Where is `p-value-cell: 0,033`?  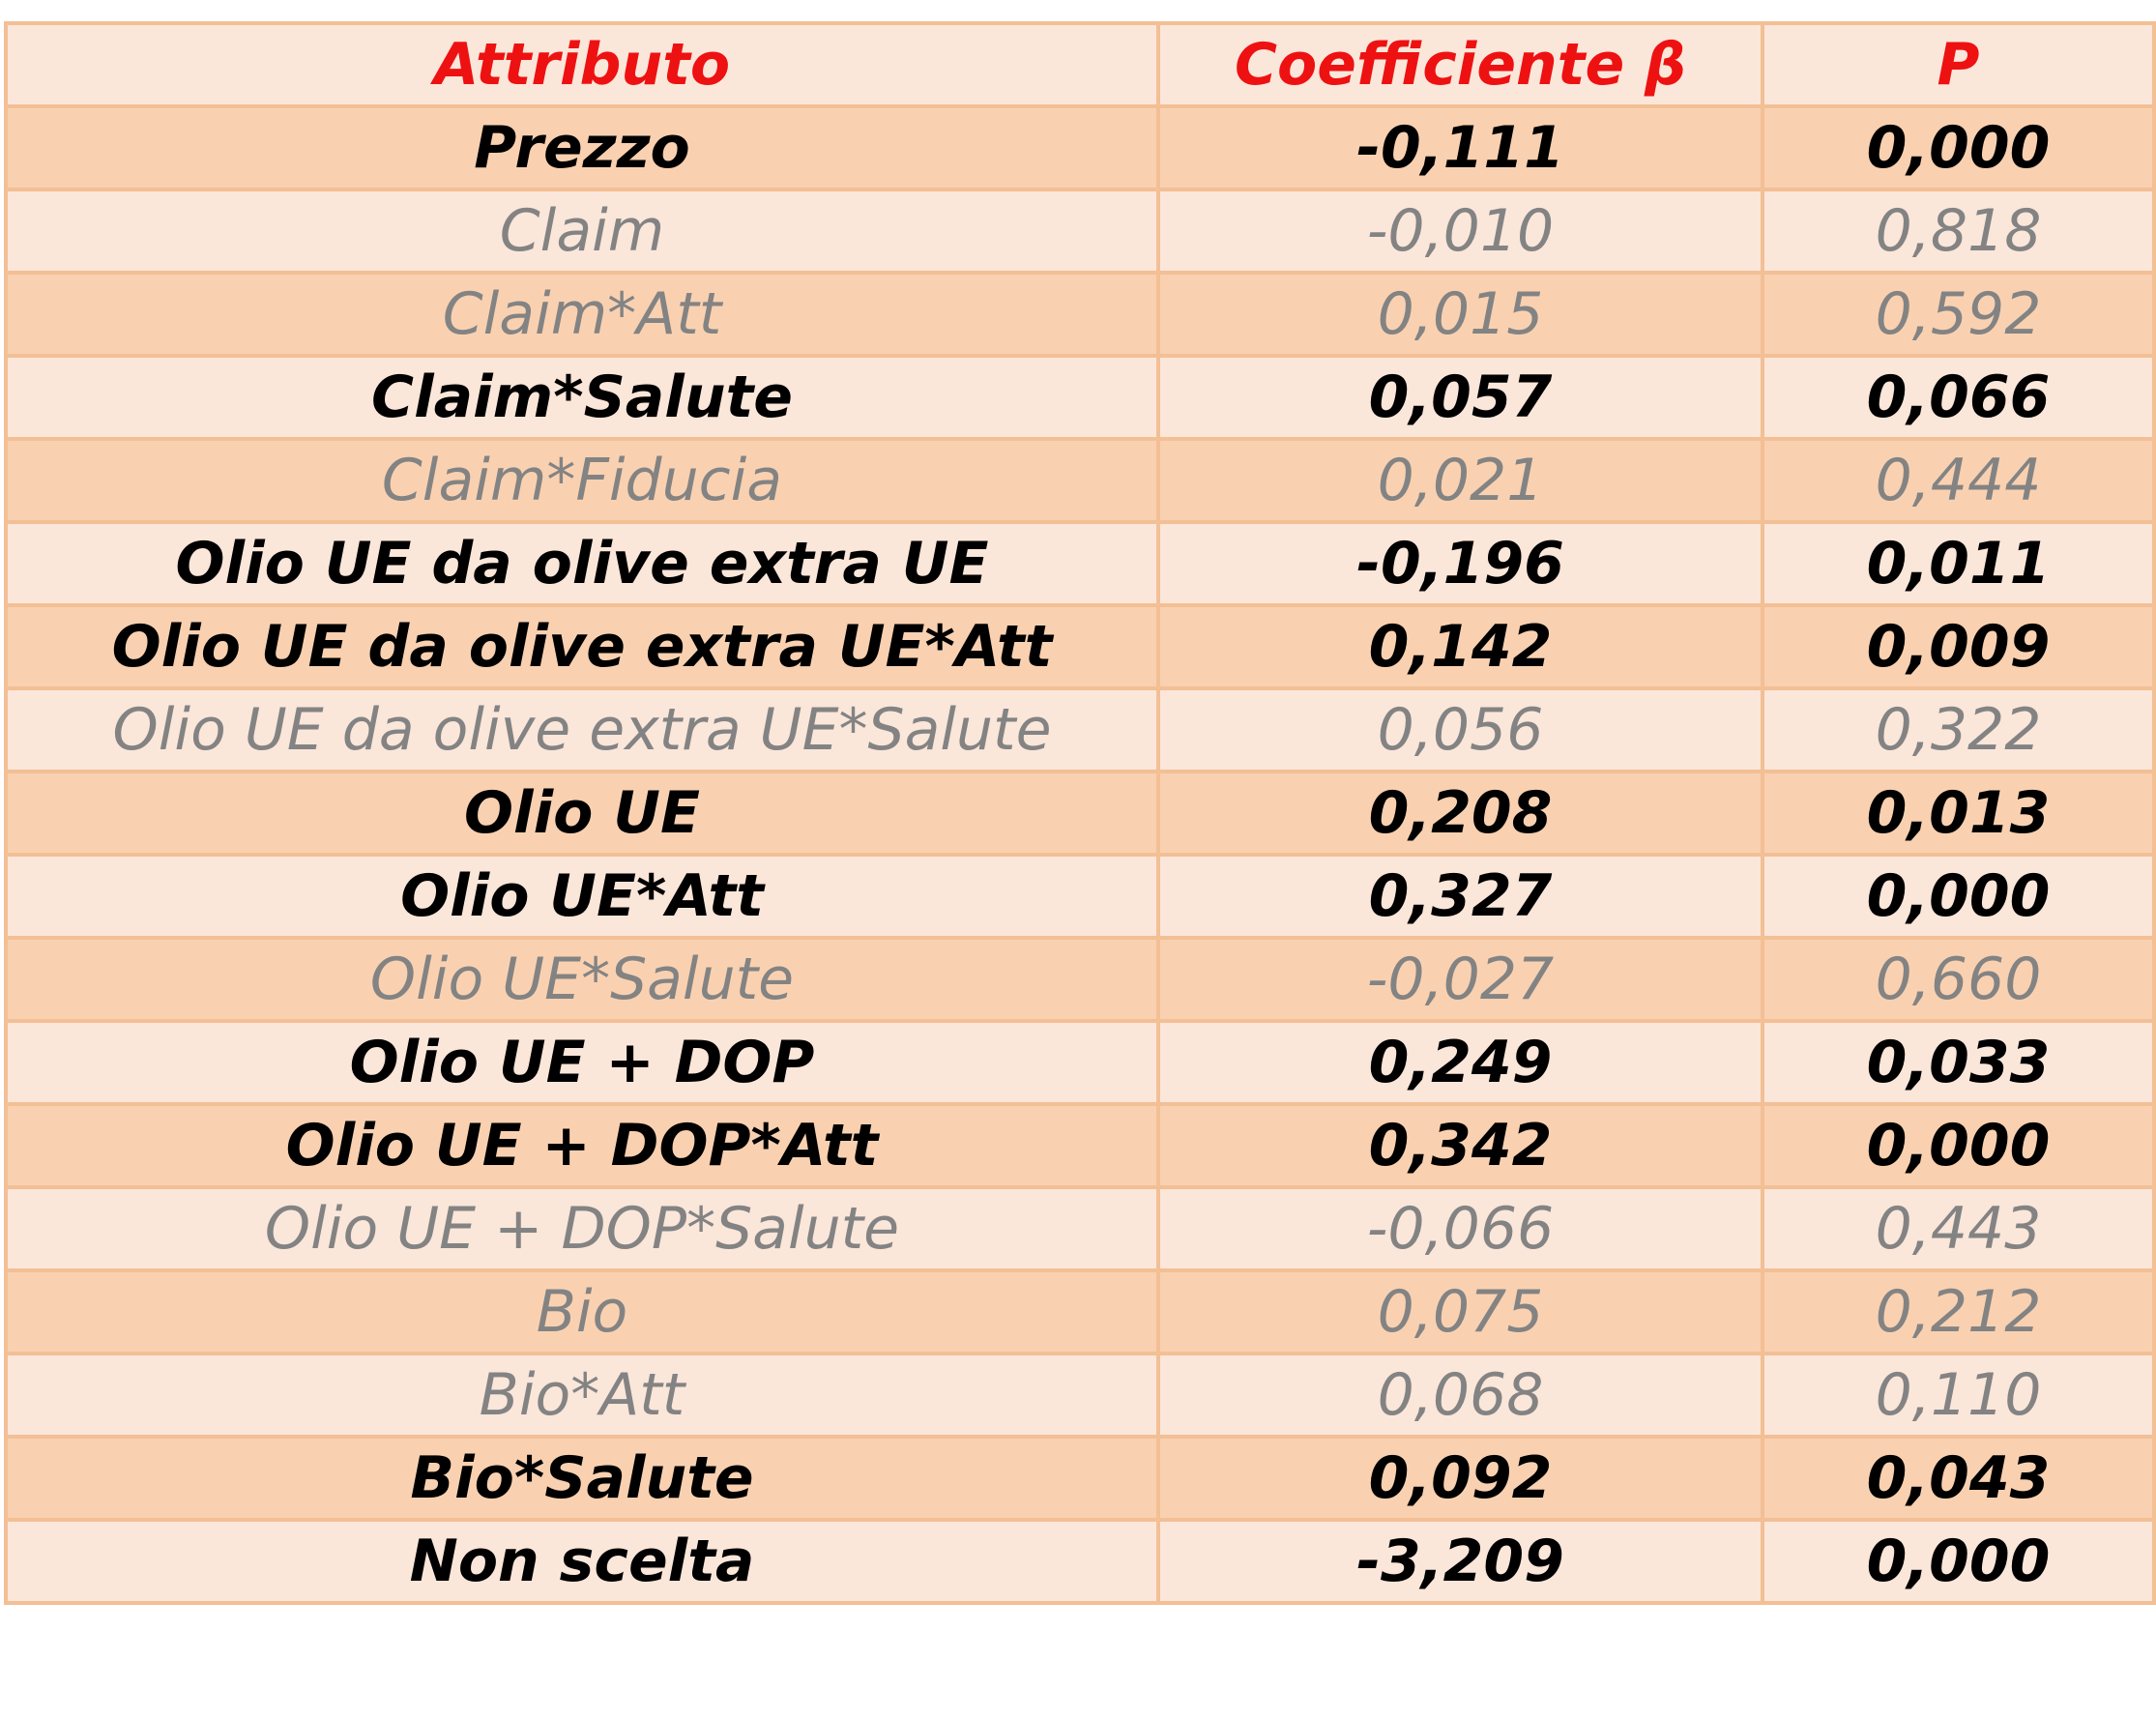
p-value-cell: 0,033 is located at coordinates (1958, 1062).